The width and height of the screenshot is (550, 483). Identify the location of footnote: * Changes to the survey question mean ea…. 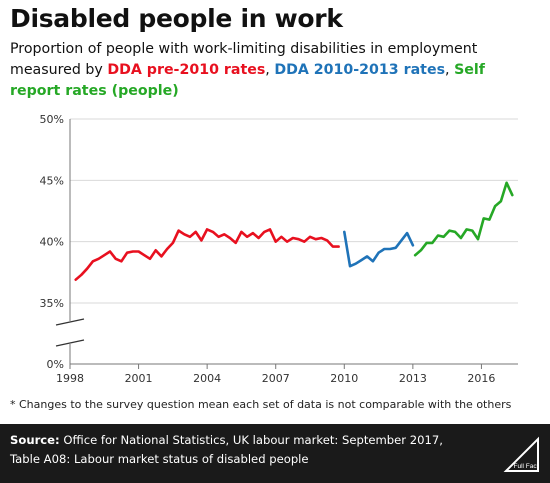
(261, 404).